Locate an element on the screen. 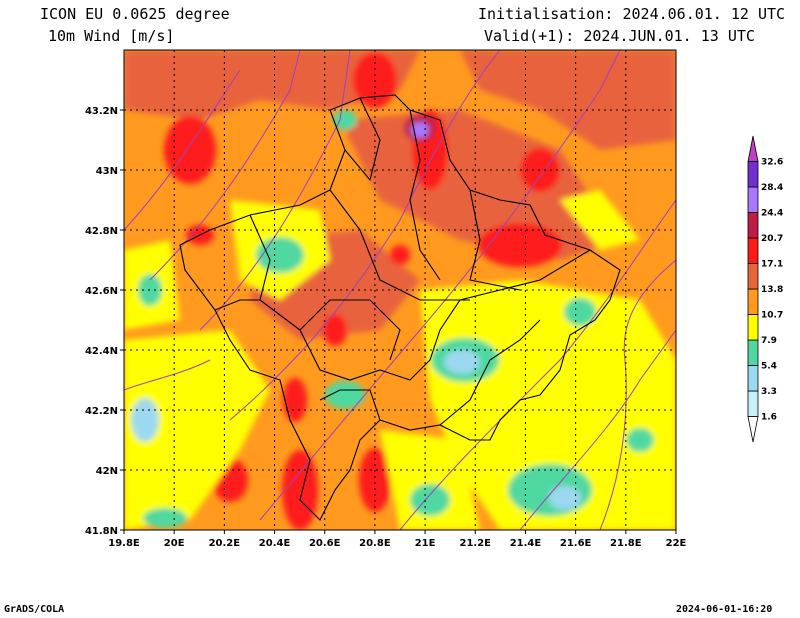  colorbar-level-label: 13.8 is located at coordinates (772, 290).